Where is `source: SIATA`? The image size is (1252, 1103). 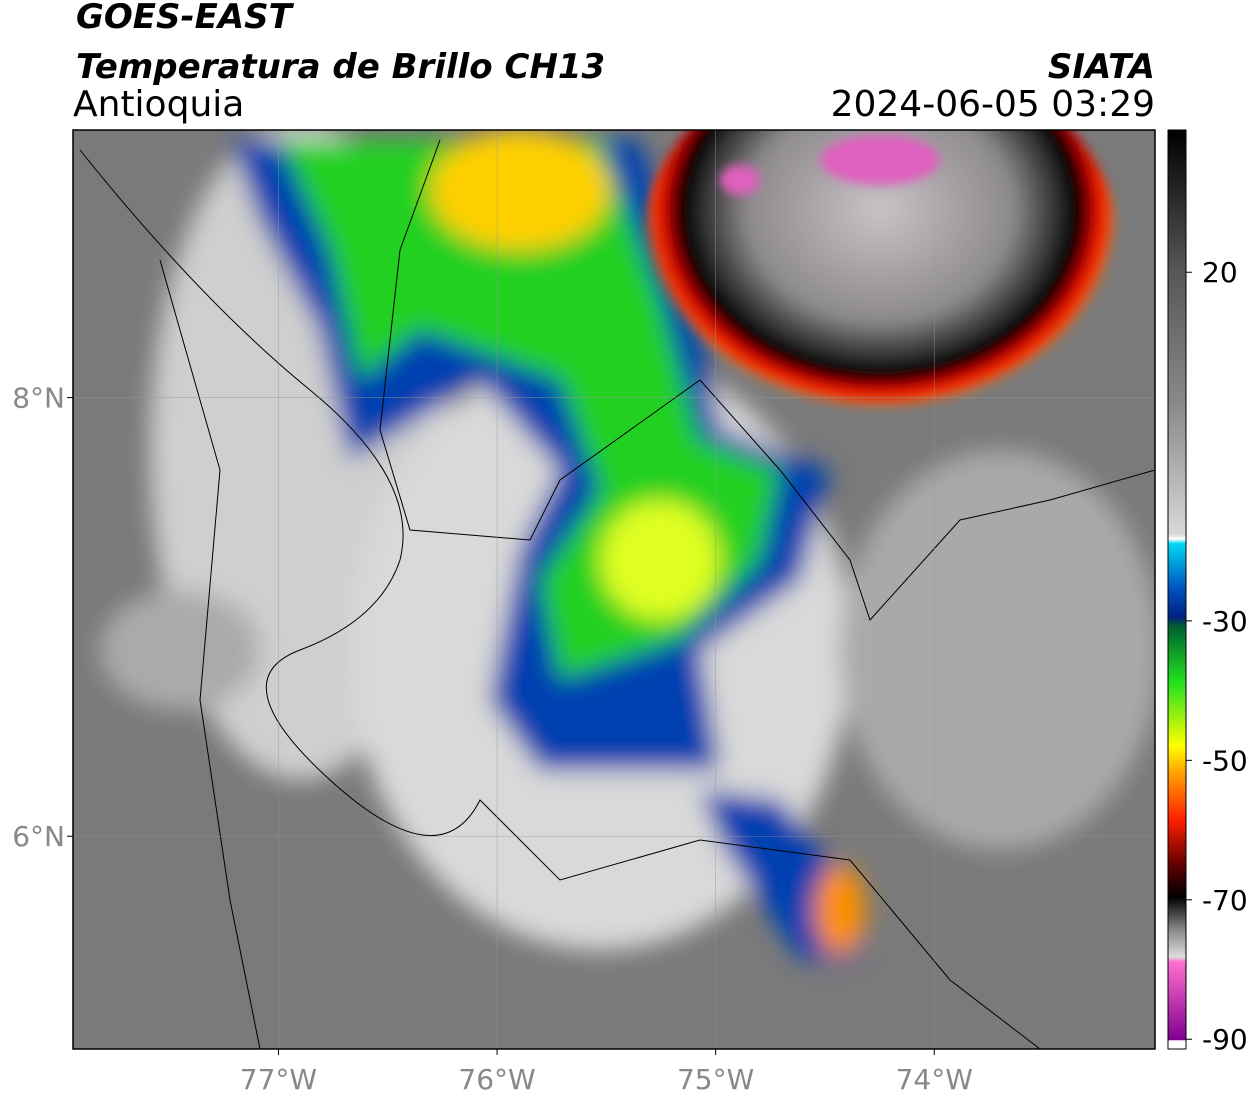 source: SIATA is located at coordinates (1101, 67).